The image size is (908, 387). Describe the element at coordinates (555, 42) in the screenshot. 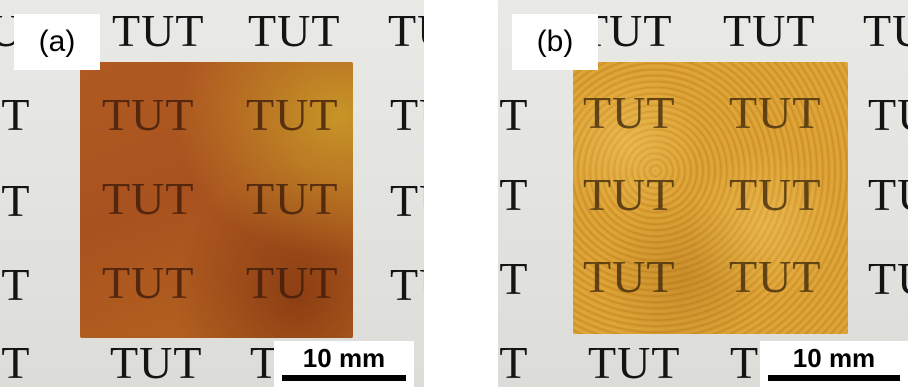

I see `panel-label: (b)` at that location.